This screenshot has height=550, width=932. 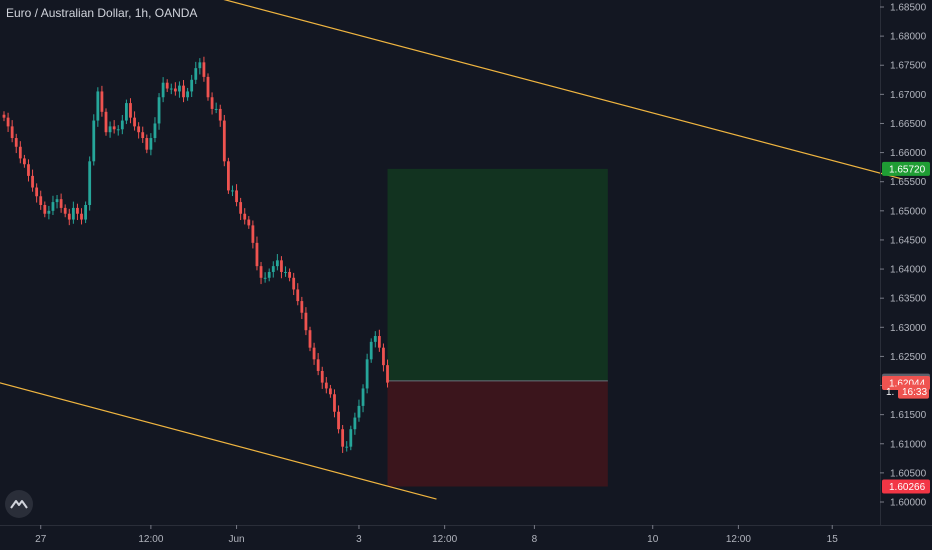 I want to click on price-tick-label: 1.68000, so click(x=908, y=37).